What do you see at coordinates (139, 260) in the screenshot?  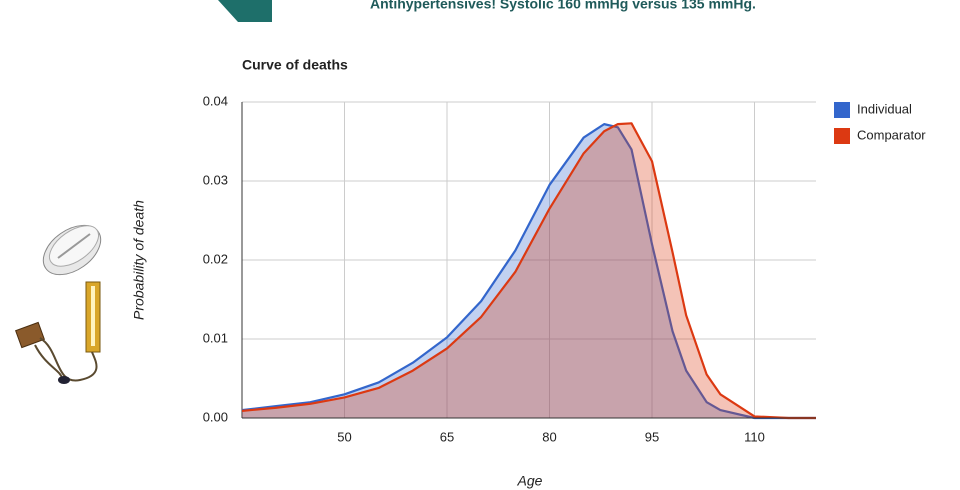 I see `y-axis-label: Probability of death` at bounding box center [139, 260].